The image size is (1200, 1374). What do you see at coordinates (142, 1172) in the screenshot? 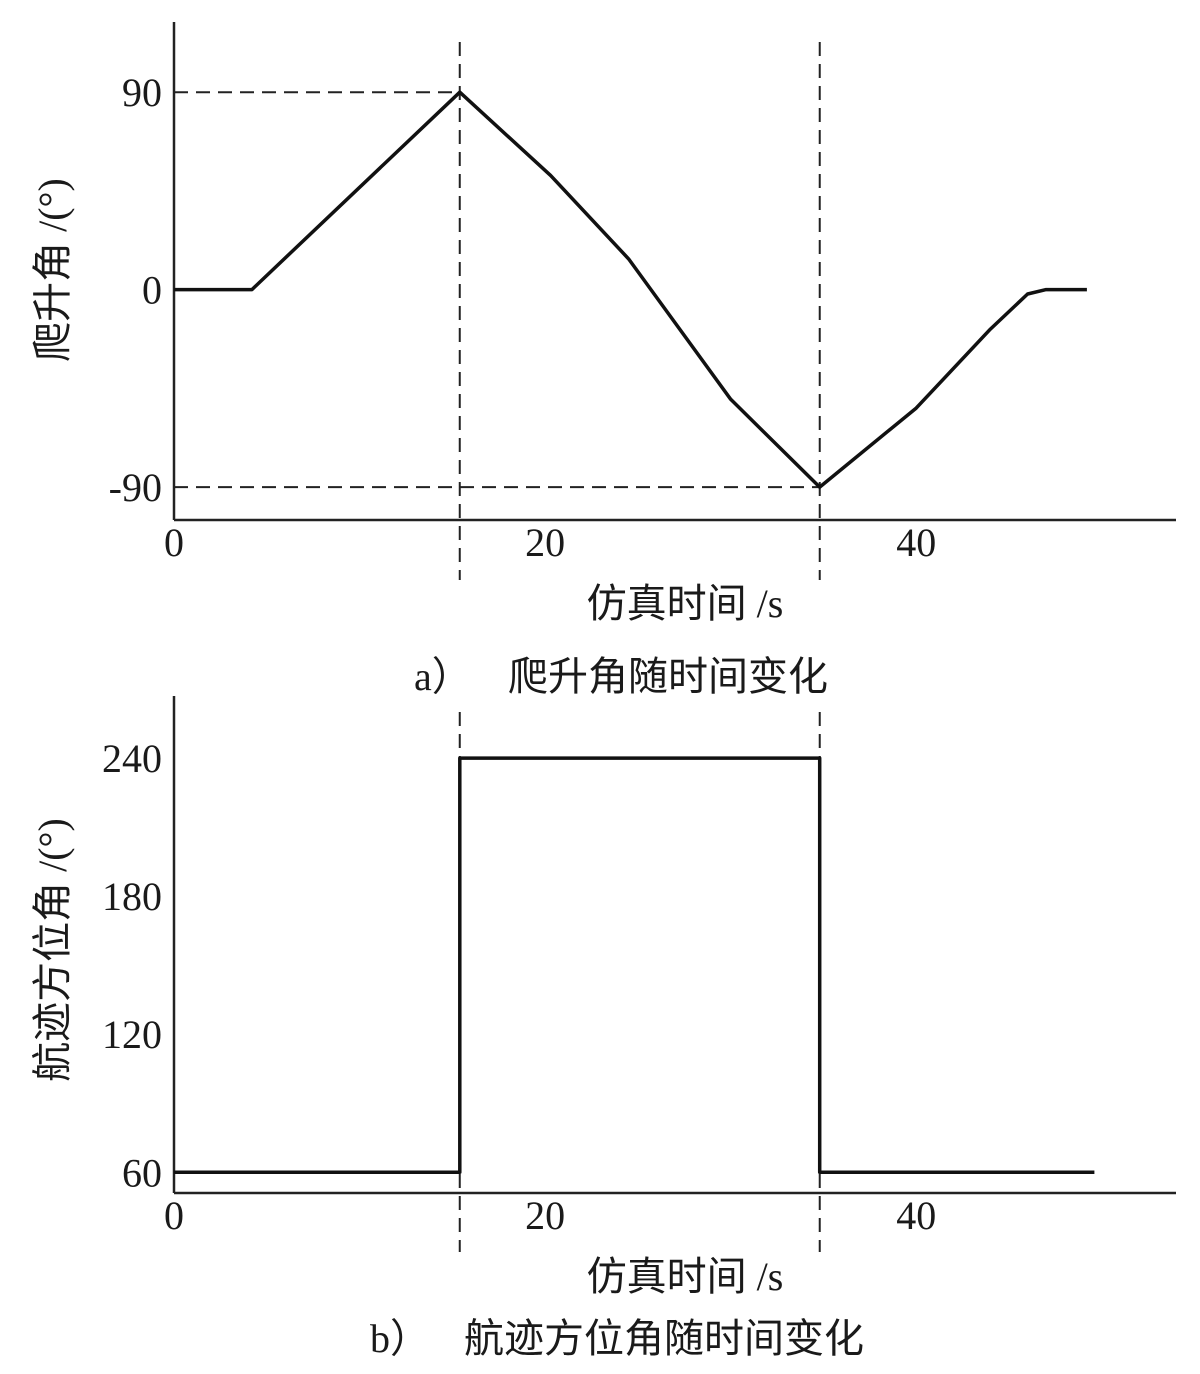
I see `y-tick-label: 60` at bounding box center [142, 1172].